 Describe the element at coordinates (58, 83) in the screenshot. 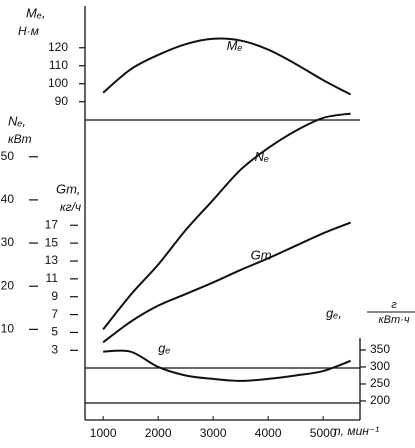

I see `y-tick-label: 100` at that location.